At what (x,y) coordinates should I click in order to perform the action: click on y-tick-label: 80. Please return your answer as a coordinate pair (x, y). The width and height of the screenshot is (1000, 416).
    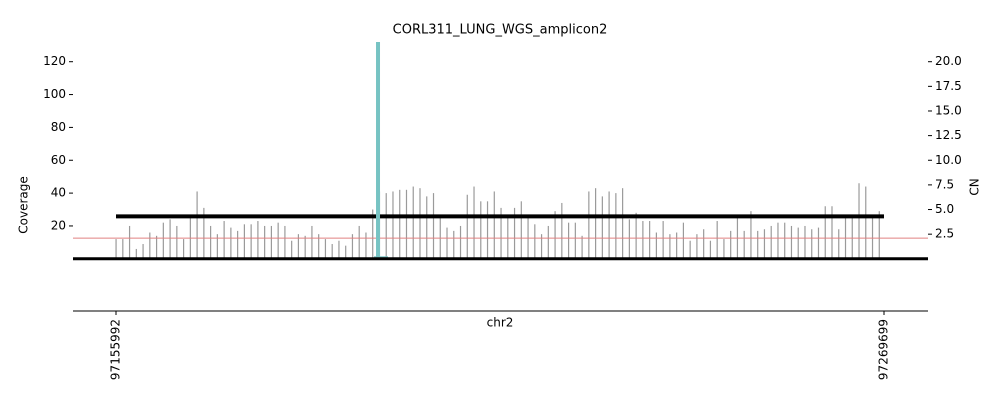
    Looking at the image, I should click on (58, 127).